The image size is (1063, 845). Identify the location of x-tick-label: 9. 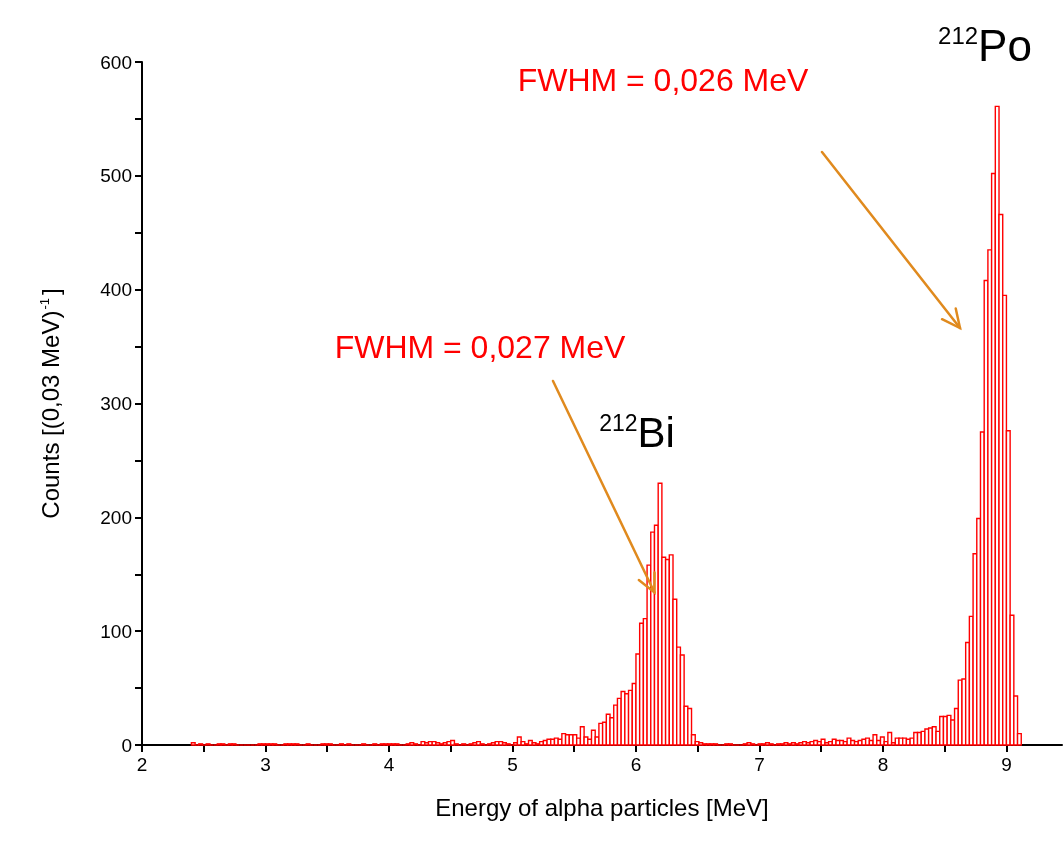
(1006, 764).